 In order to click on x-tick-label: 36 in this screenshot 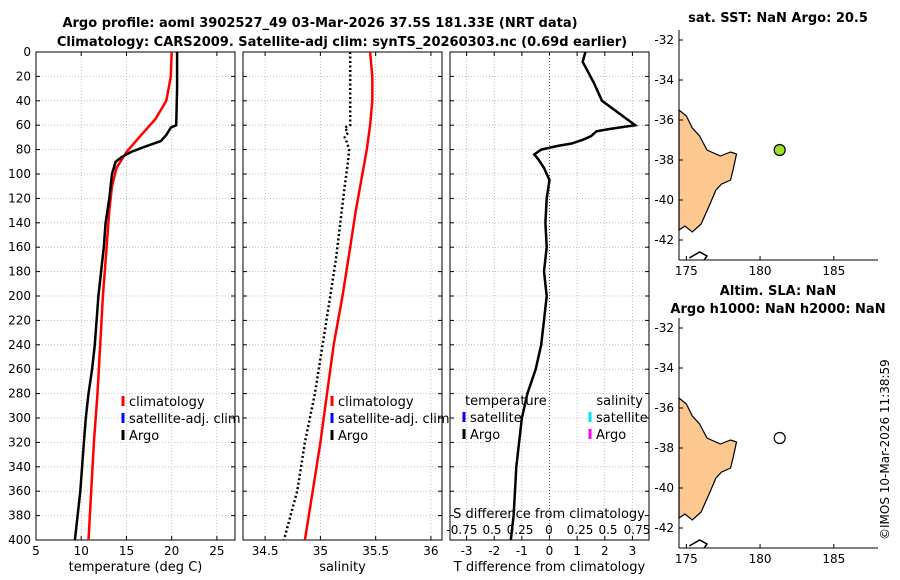, I will do `click(430, 551)`.